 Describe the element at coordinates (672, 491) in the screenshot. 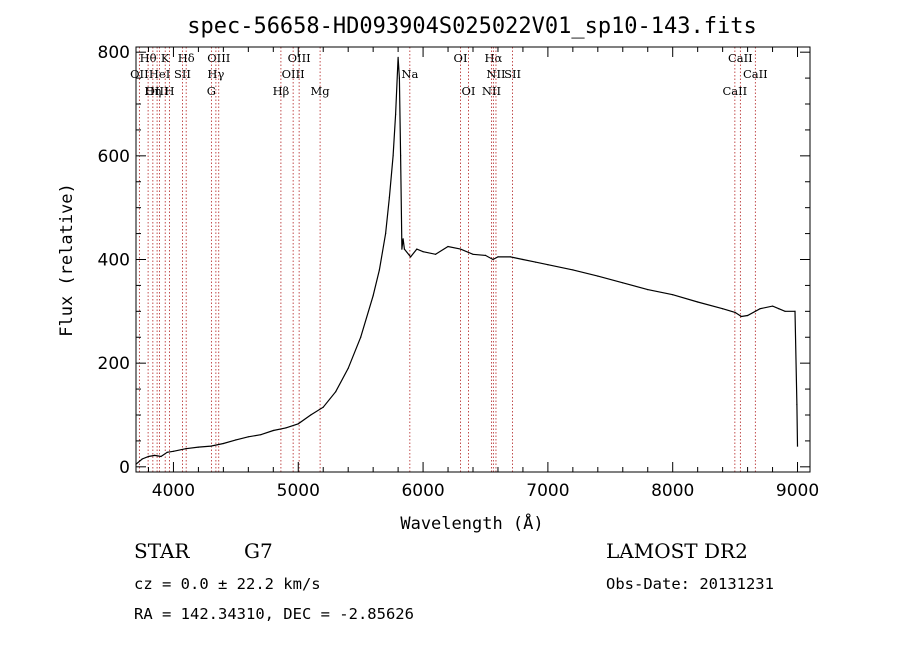

I see `x-tick-label: 8000` at that location.